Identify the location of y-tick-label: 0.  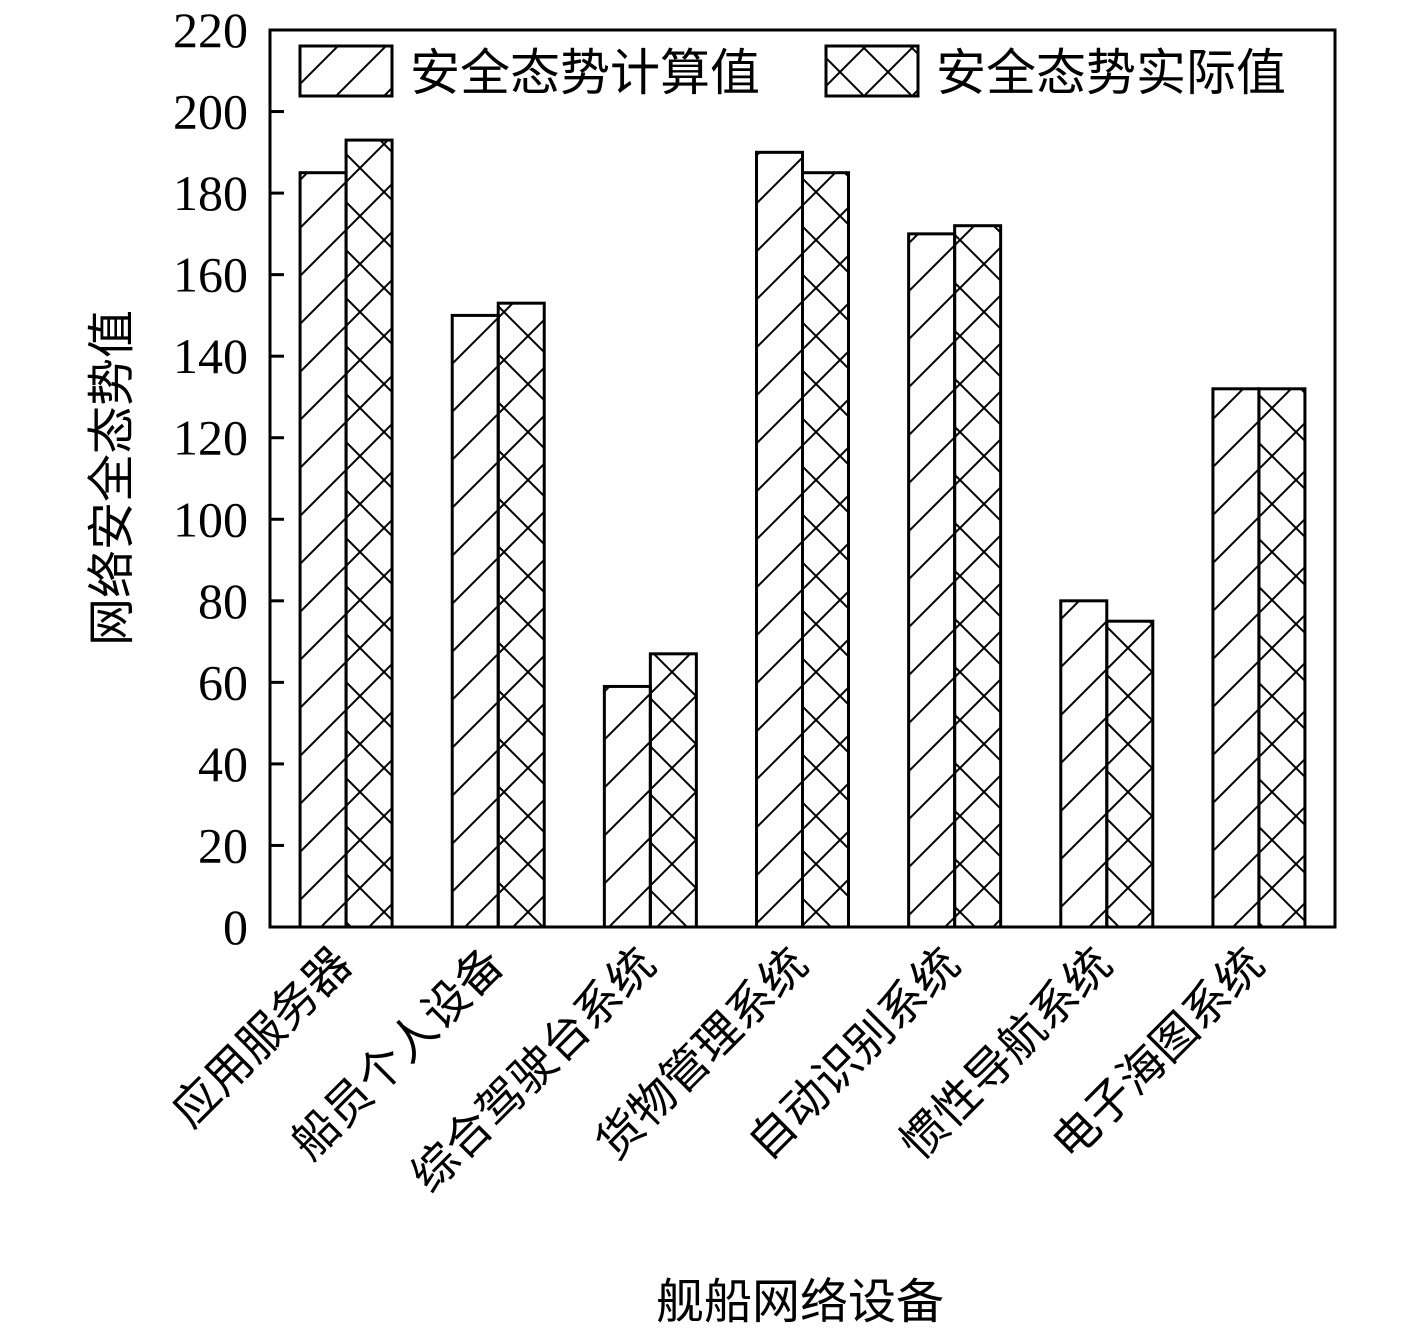
(235, 927).